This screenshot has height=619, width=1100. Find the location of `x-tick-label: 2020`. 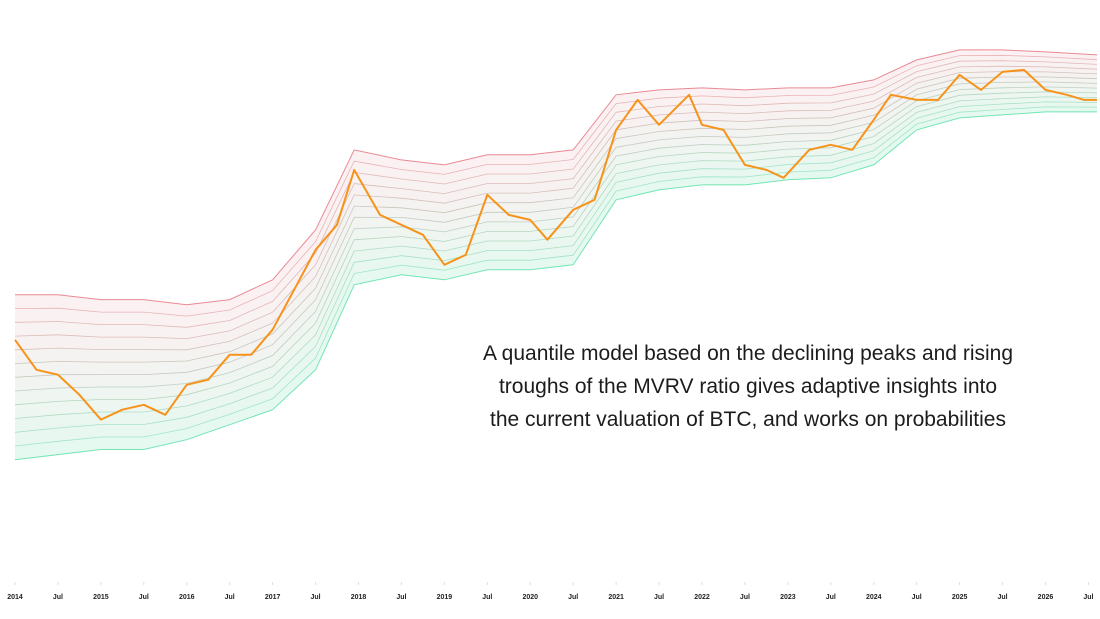

x-tick-label: 2020 is located at coordinates (530, 597).